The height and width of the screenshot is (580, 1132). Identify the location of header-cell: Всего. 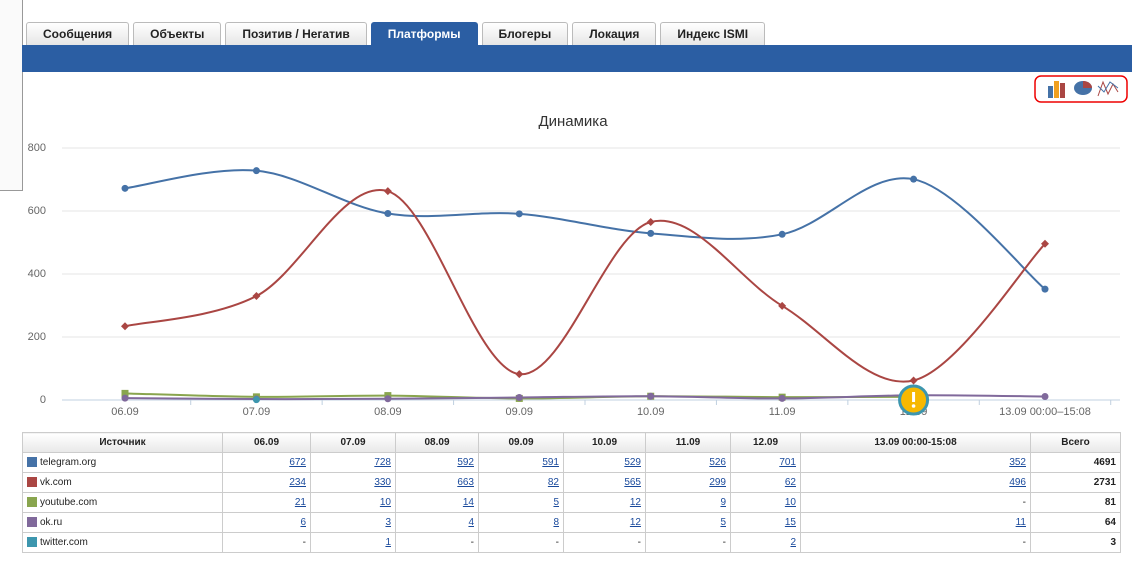
(1075, 442).